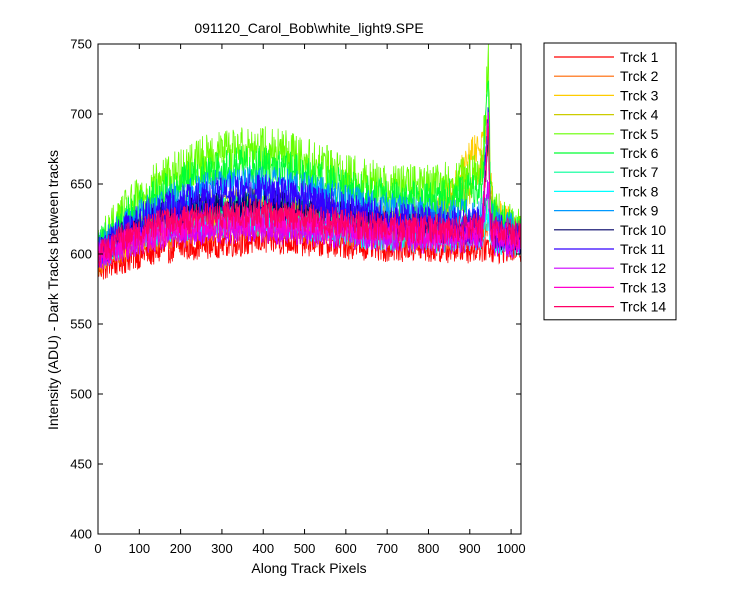 Image resolution: width=750 pixels, height=600 pixels. What do you see at coordinates (643, 230) in the screenshot?
I see `legend-label: Trck 10` at bounding box center [643, 230].